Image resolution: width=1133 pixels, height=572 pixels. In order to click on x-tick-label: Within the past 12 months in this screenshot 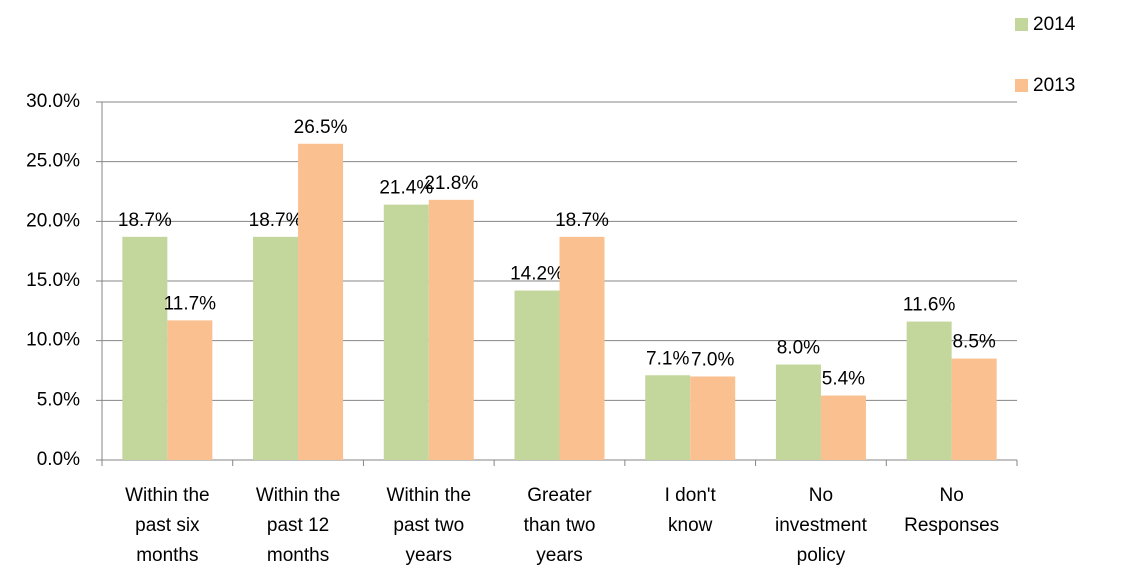, I will do `click(298, 525)`.